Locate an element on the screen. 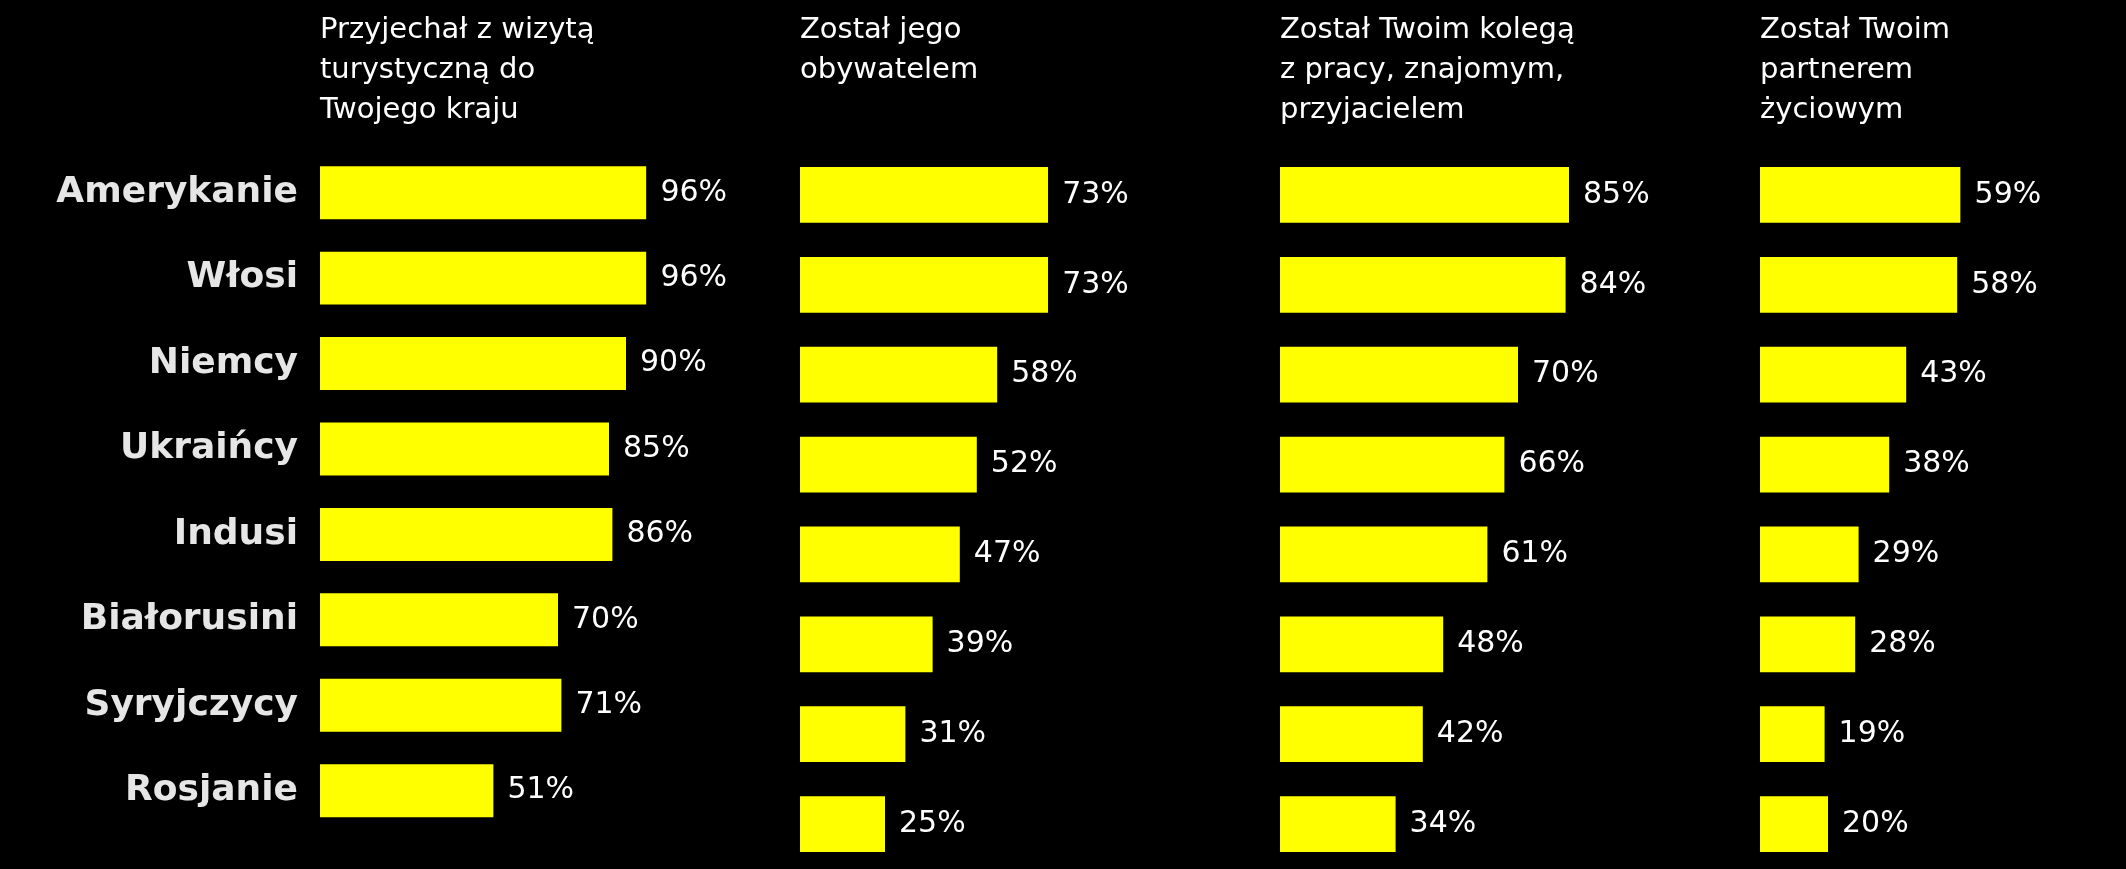  y-tick-label: Ukraińcy is located at coordinates (209, 446).